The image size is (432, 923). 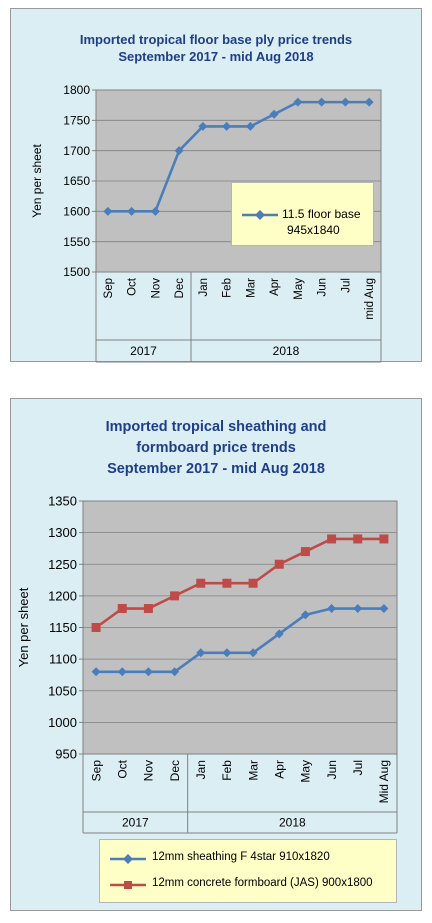 What do you see at coordinates (76, 242) in the screenshot?
I see `y-tick-label: 1550` at bounding box center [76, 242].